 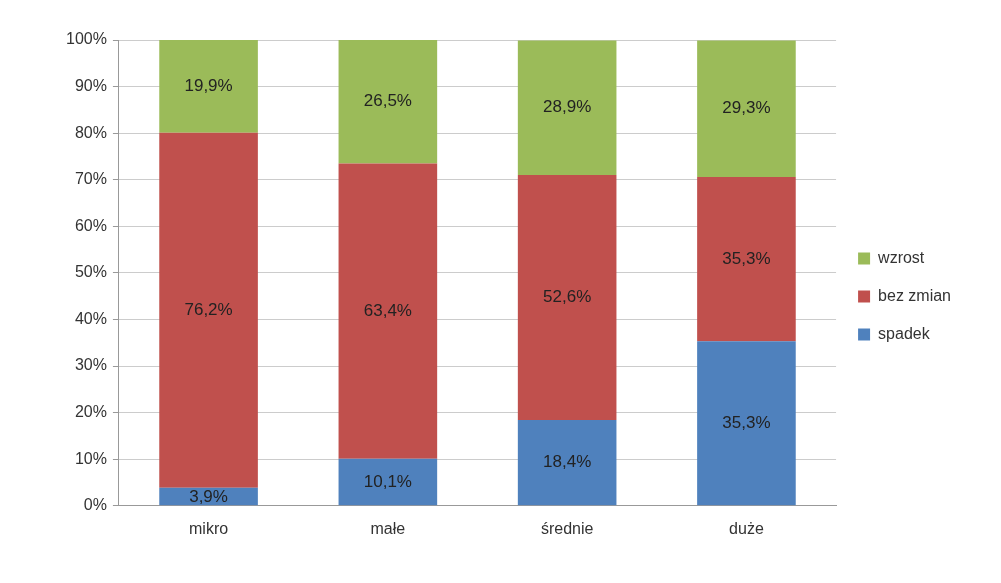 I want to click on data-label: 3,9%, so click(x=208, y=496).